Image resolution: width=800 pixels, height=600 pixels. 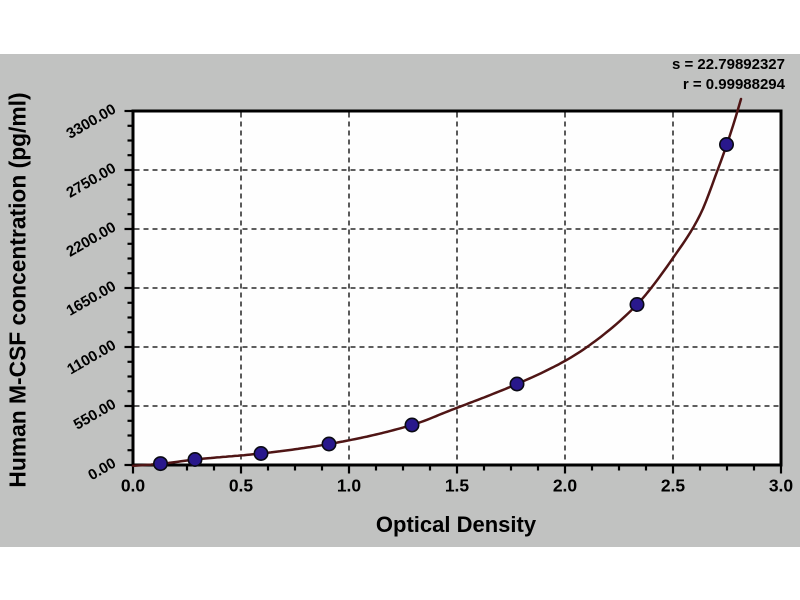 I want to click on svg-text: 0.5, so click(x=241, y=486).